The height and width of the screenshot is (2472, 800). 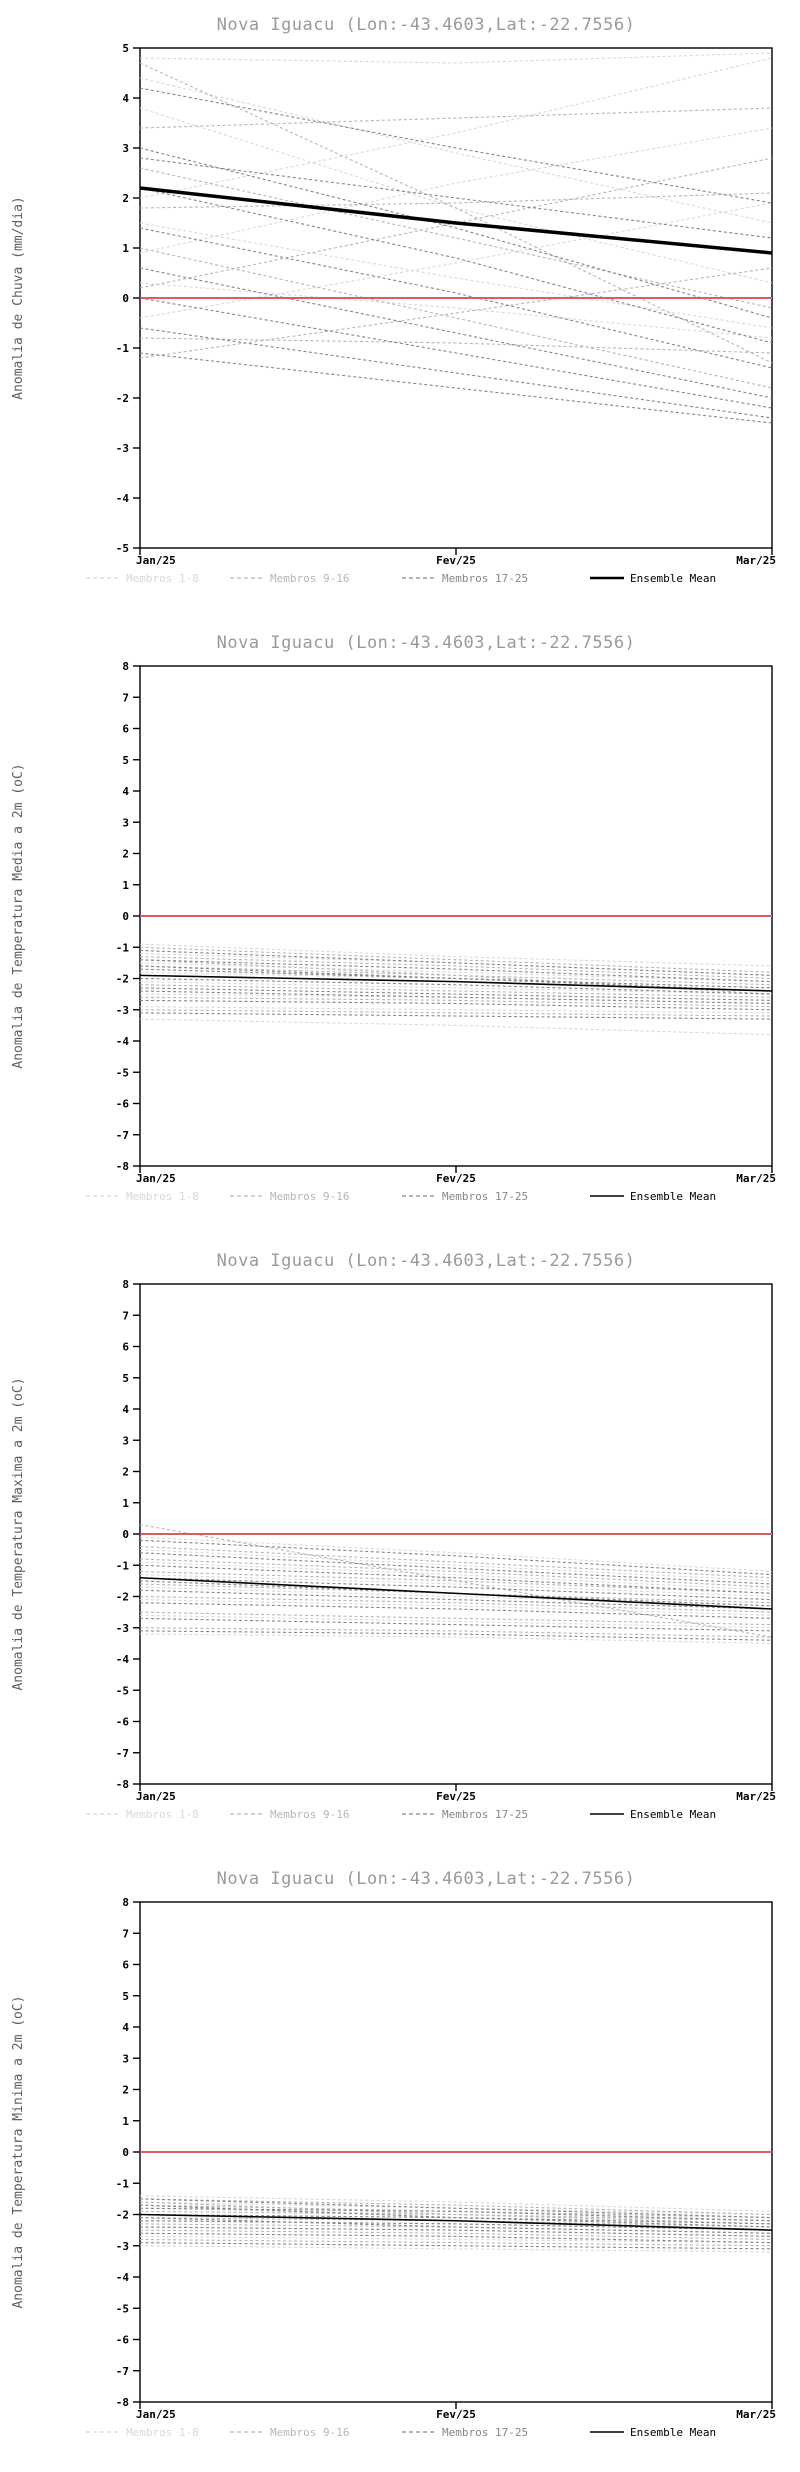 I want to click on y-axis-label: Anomalia de Temperatura Maxima a 2m (oC), so click(x=18, y=1533).